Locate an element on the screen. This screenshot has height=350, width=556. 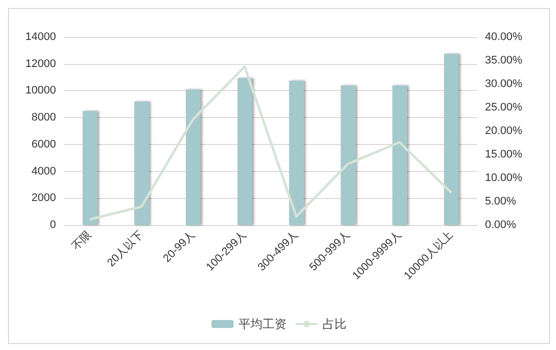
y-tick-label: 6000 is located at coordinates (44, 144).